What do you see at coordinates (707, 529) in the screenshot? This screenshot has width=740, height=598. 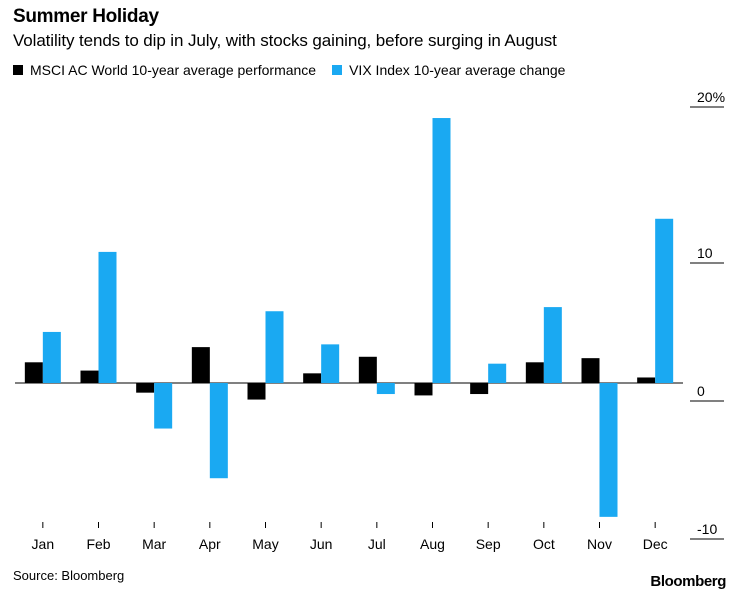 I see `y-tick-label: -10` at bounding box center [707, 529].